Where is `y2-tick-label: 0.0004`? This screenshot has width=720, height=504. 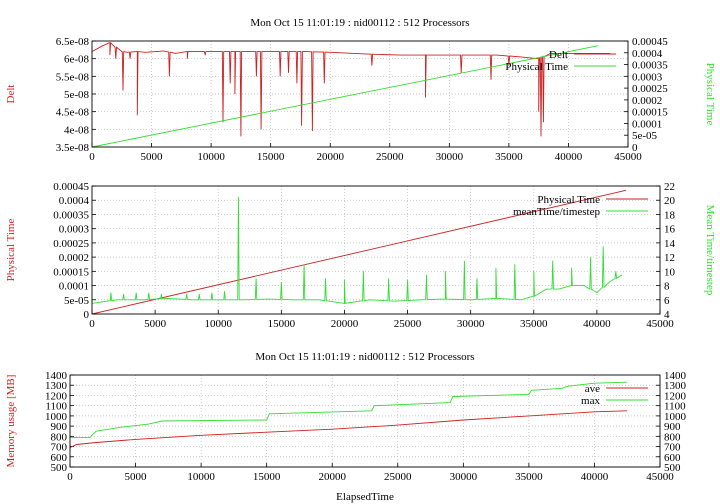
y2-tick-label: 0.0004 is located at coordinates (647, 54).